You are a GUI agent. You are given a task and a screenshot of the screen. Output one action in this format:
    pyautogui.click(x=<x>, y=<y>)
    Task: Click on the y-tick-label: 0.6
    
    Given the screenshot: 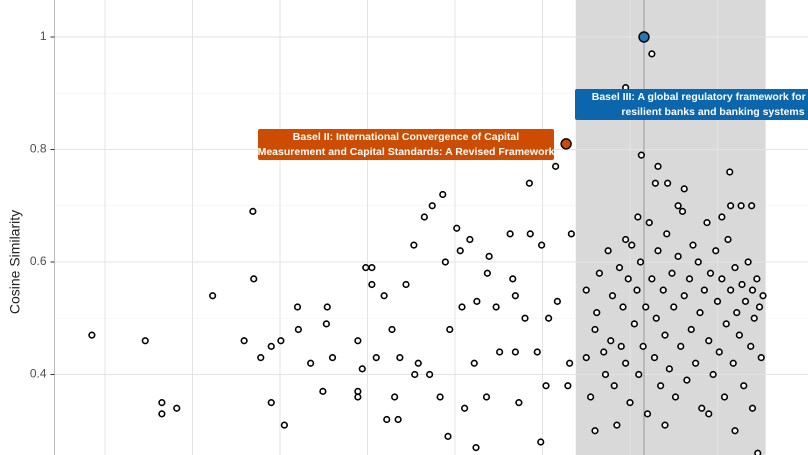 What is the action you would take?
    pyautogui.click(x=38, y=261)
    